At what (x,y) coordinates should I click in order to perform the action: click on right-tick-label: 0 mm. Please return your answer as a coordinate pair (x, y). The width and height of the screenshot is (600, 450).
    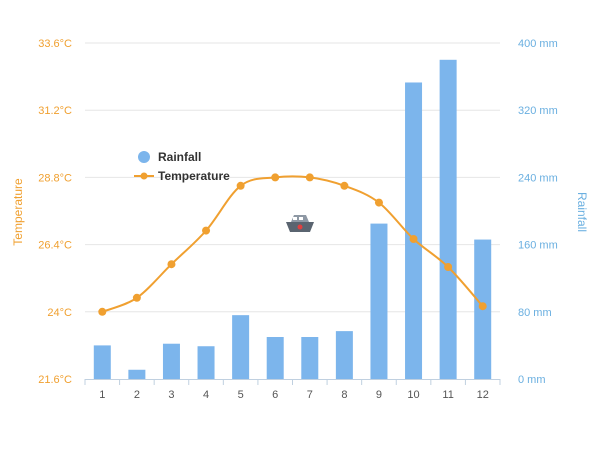
    Looking at the image, I should click on (532, 380).